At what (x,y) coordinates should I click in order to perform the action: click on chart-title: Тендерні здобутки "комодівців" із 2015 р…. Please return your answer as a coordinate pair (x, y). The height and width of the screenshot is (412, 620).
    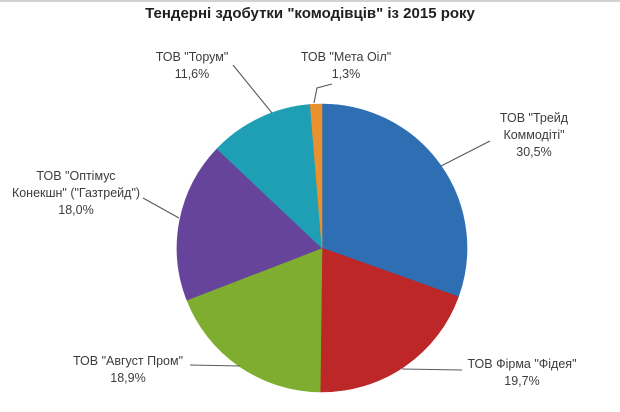
    Looking at the image, I should click on (310, 13).